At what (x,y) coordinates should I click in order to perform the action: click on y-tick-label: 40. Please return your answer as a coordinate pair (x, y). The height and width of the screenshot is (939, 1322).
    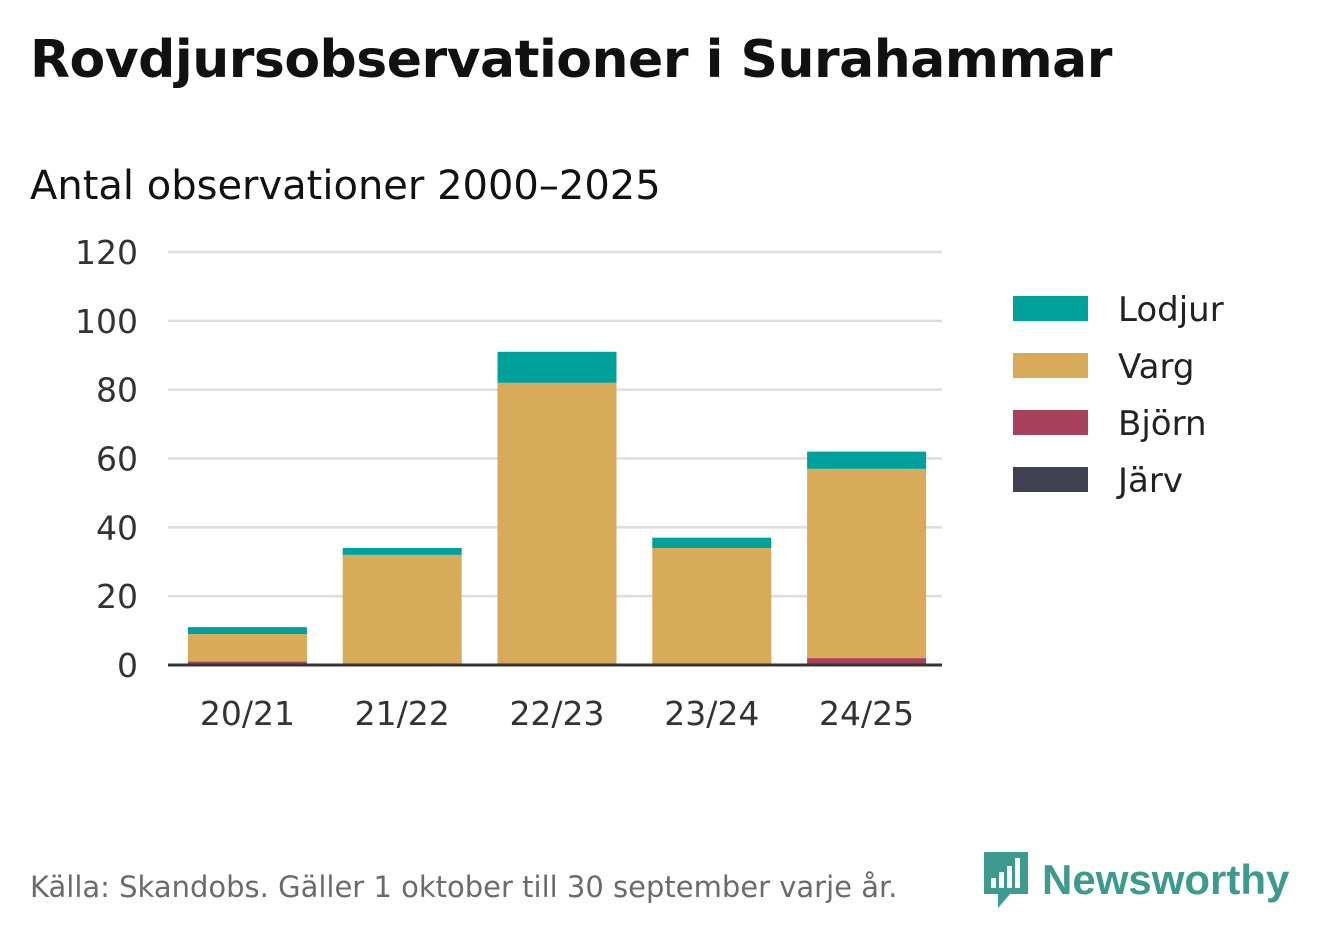
    Looking at the image, I should click on (117, 527).